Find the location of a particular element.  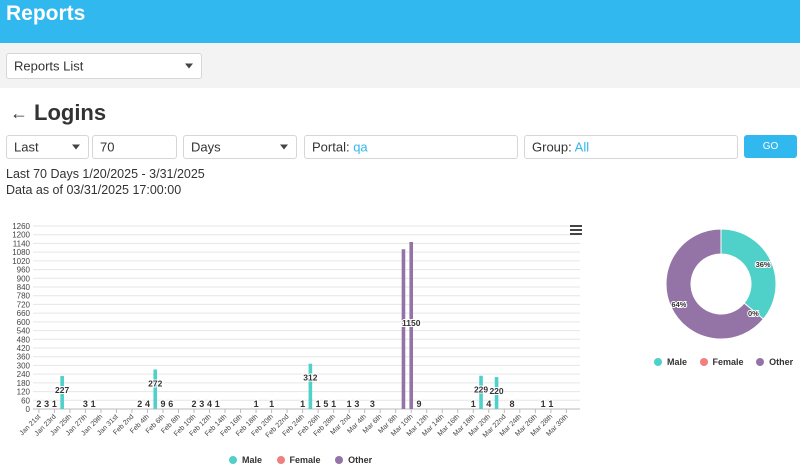

legend-male-label: Male is located at coordinates (252, 460).